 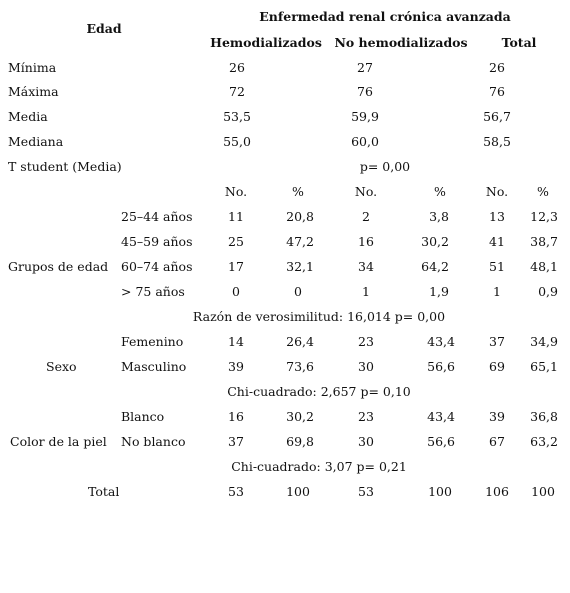 I want to click on cell-n: 11, so click(x=236, y=216).